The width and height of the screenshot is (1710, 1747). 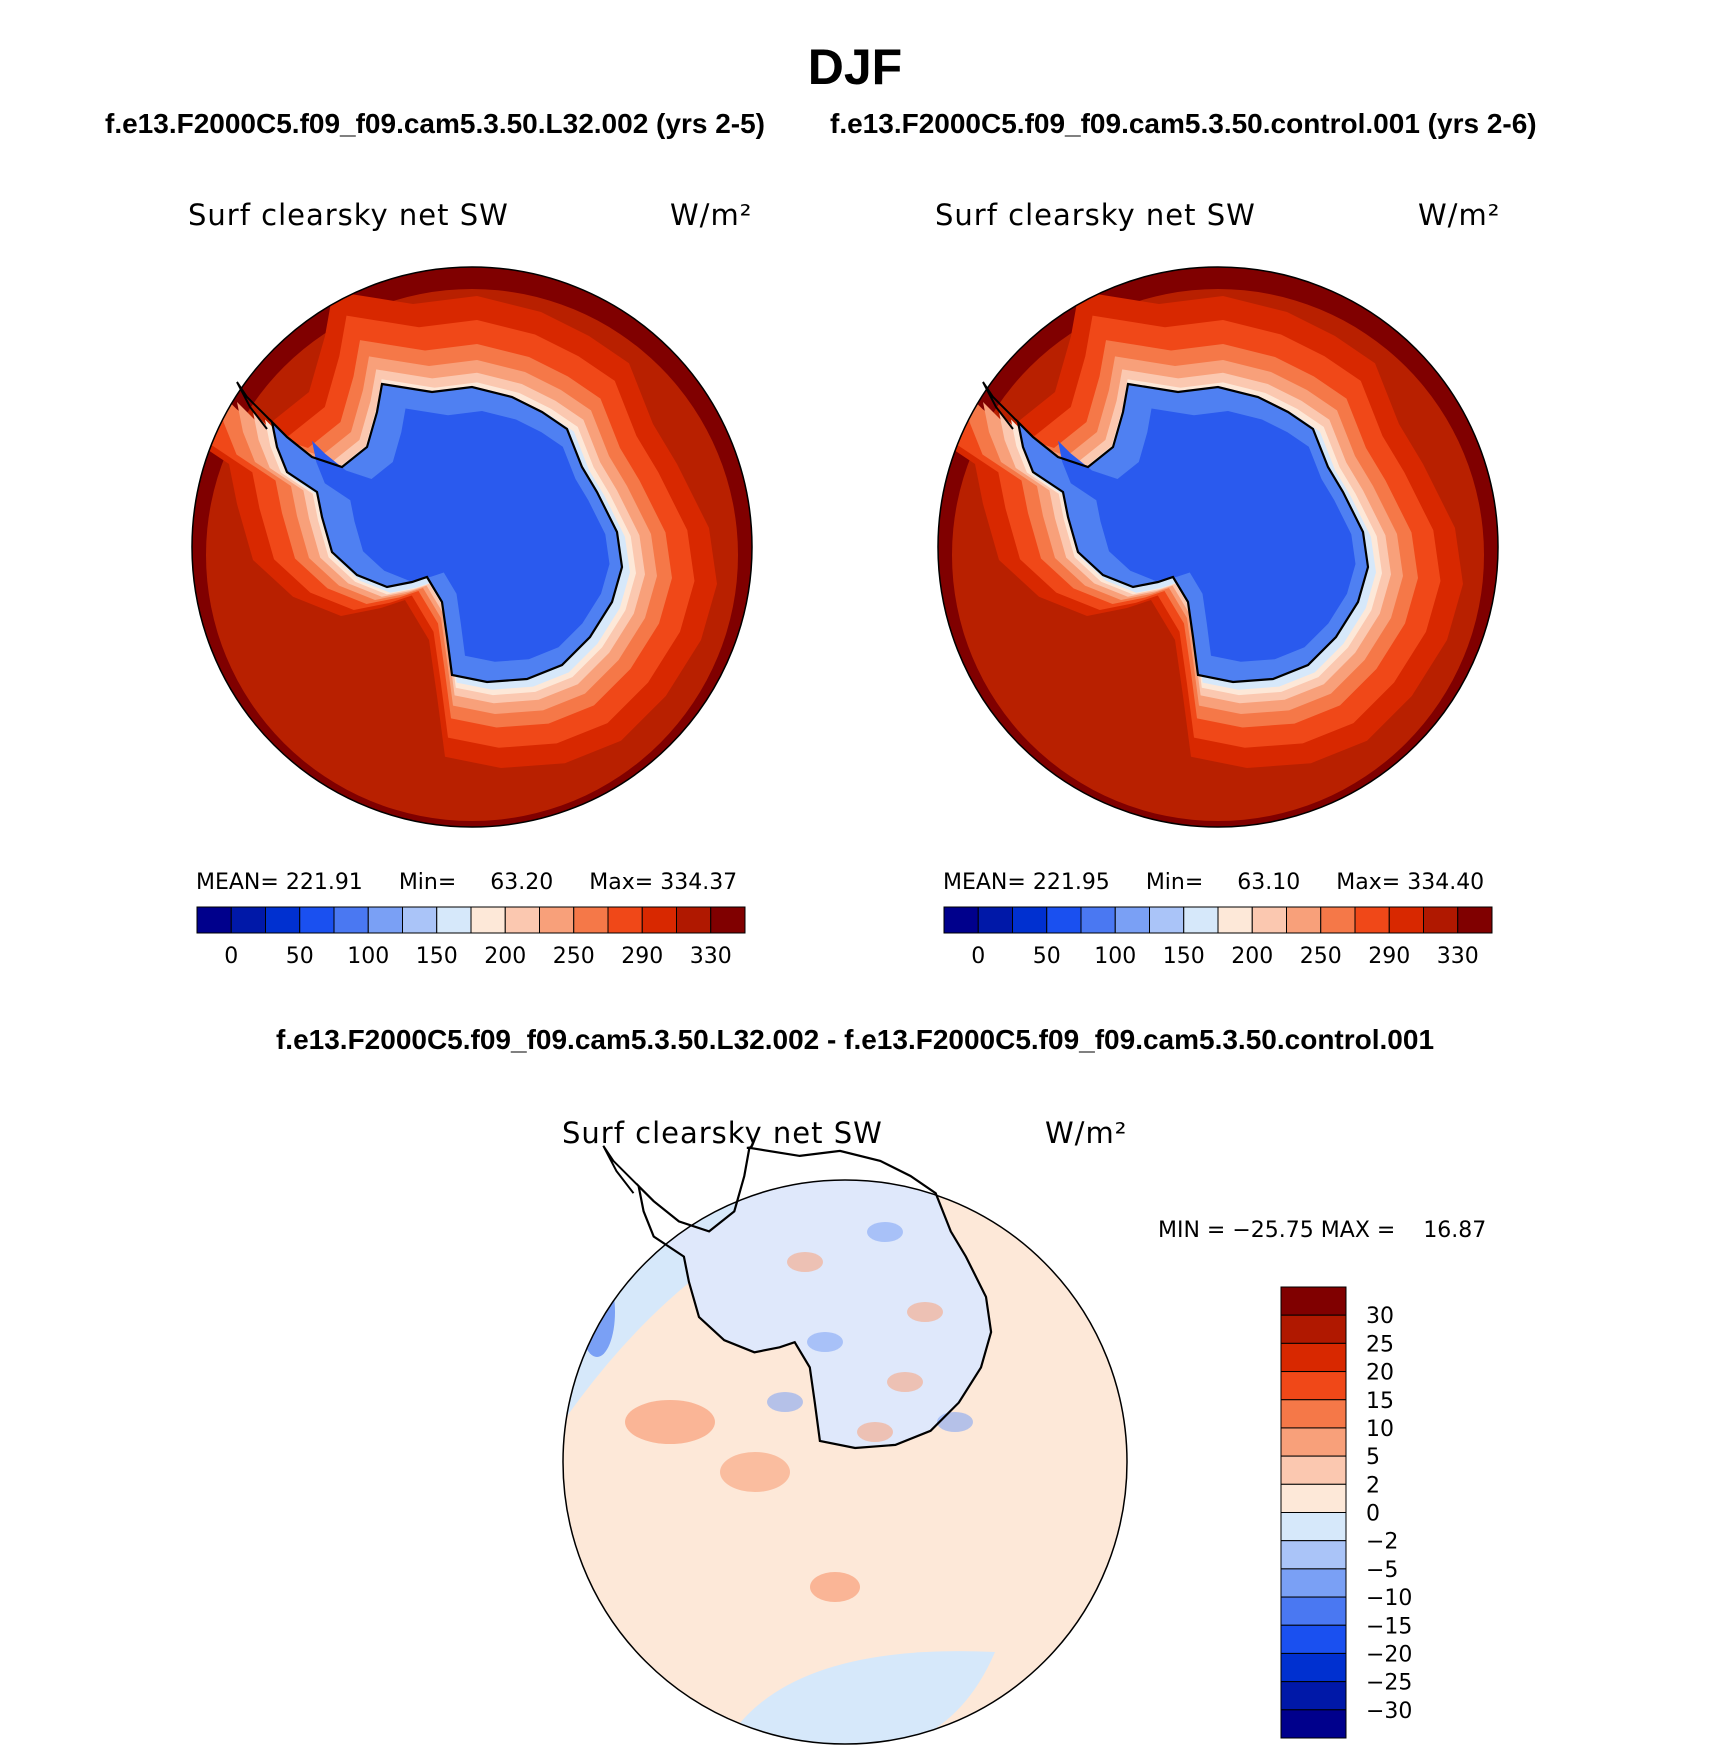 I want to click on colorbar-panel-1: 0 50 100 150 200 250 290 330, so click(x=471, y=937).